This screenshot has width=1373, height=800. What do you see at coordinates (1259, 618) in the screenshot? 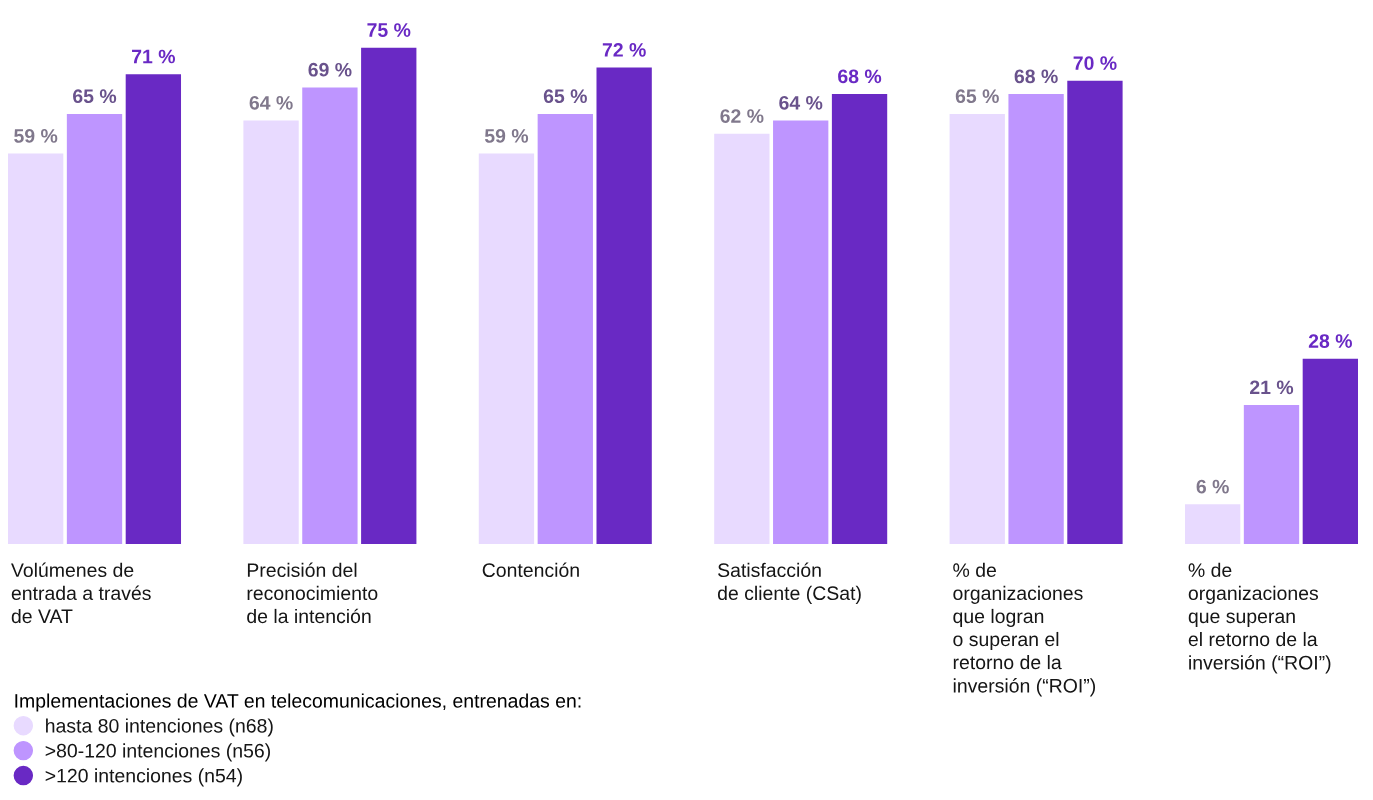
I see `x-tick-label: % de organizaciones que superan el retorno de la inversión (“ROI”)` at bounding box center [1259, 618].